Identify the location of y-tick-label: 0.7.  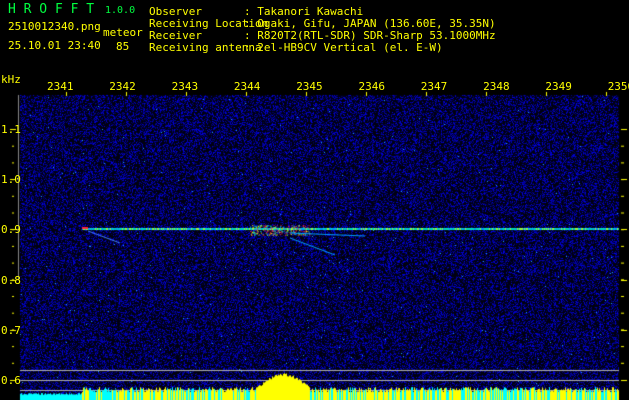
(11, 330).